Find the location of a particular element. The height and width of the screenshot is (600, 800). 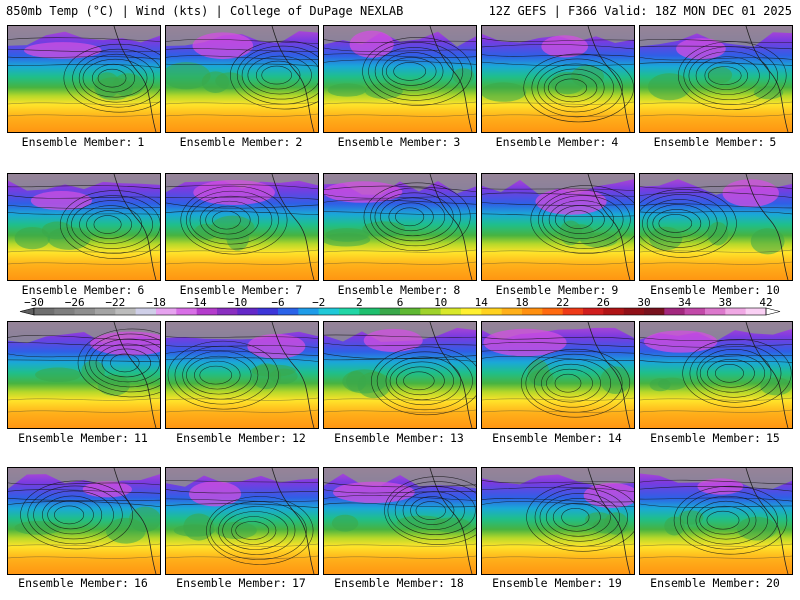

ensemble-member-label: Ensemble Member: 3 is located at coordinates (399, 142).